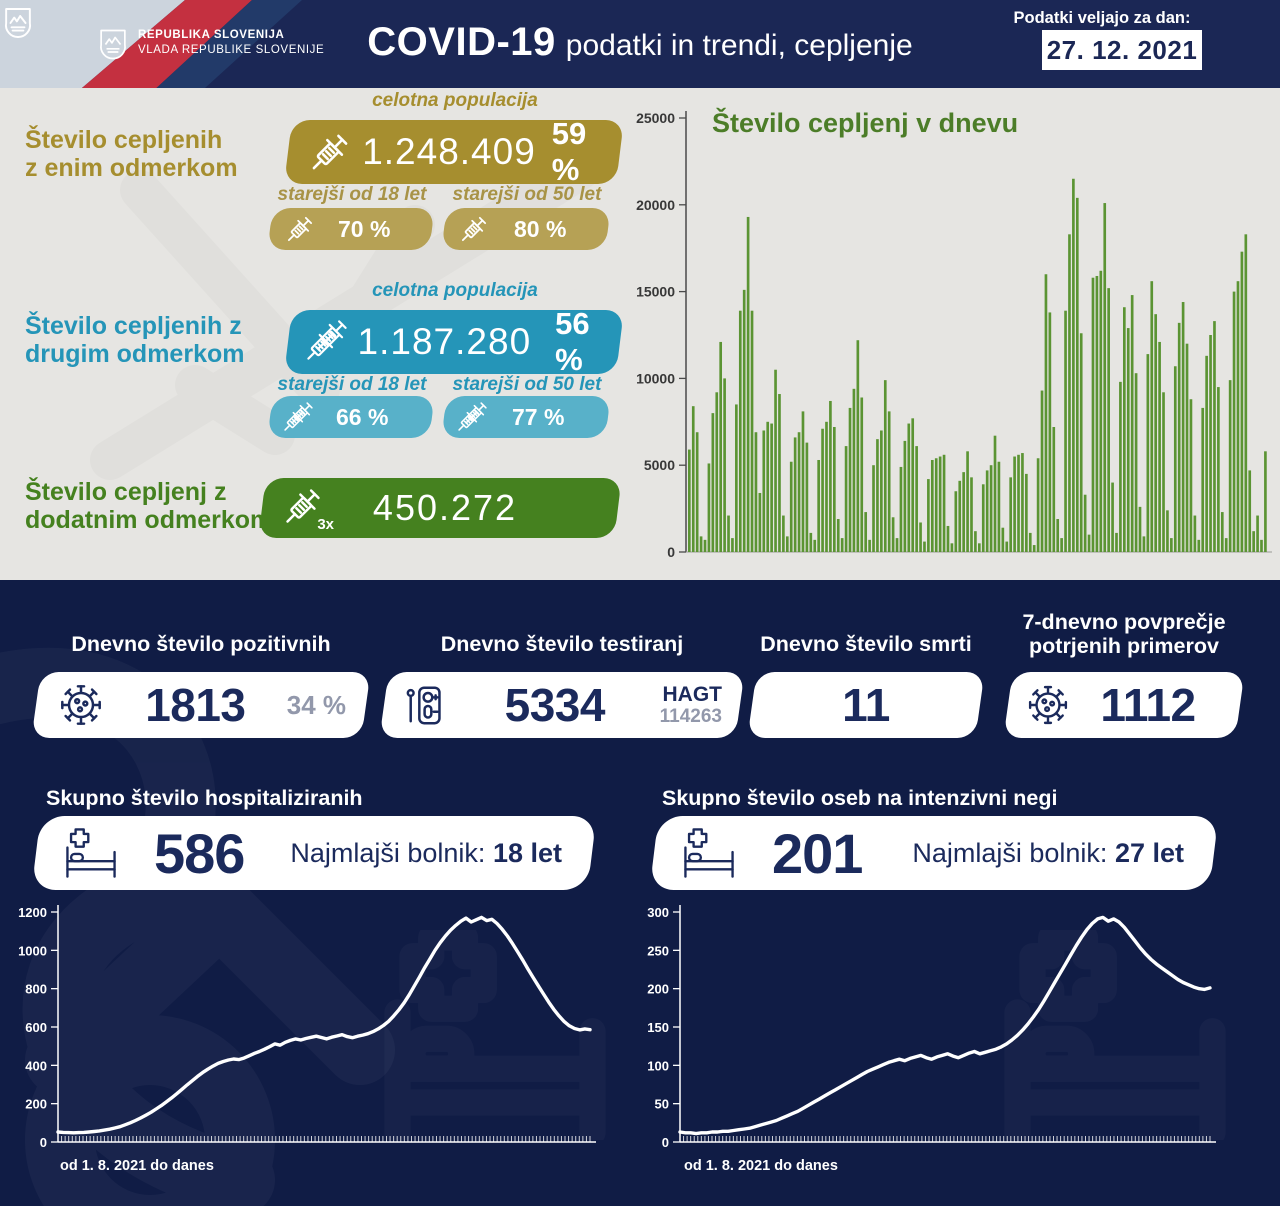 Image resolution: width=1280 pixels, height=1206 pixels. I want to click on icu-card: 201 Najmlajši bolnik: 27 let, so click(934, 853).